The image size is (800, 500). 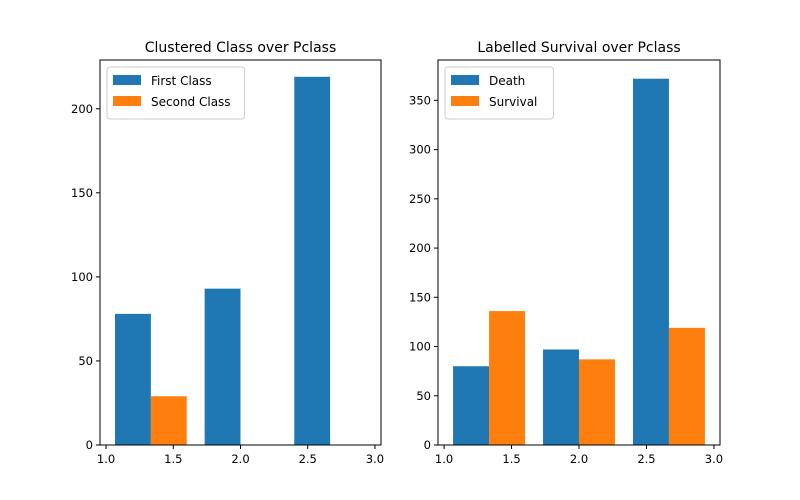 I want to click on y-tick-label: 250, so click(x=420, y=199).